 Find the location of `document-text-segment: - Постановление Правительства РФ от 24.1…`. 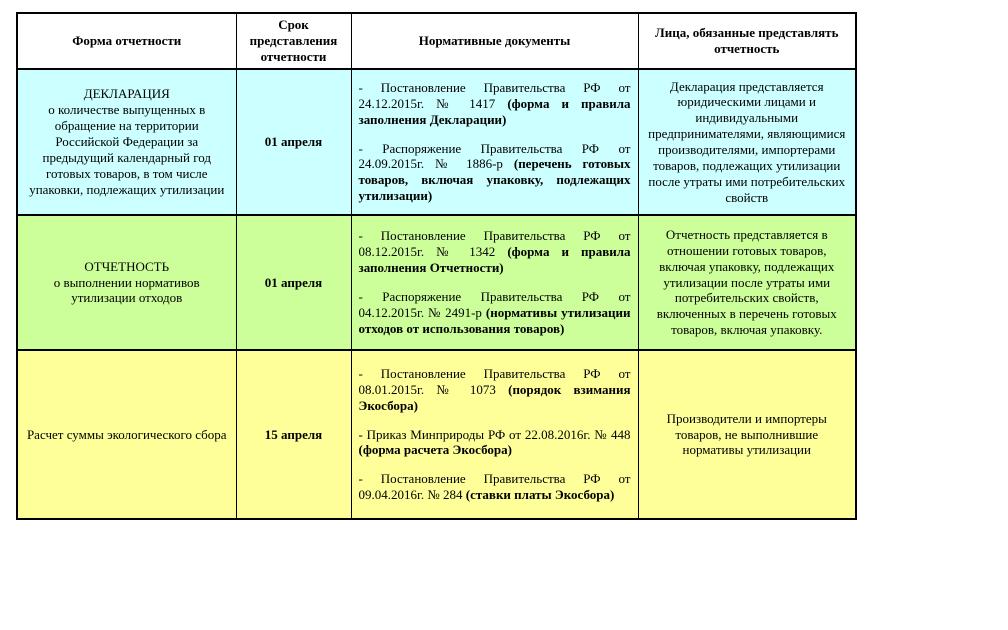

document-text-segment: - Постановление Правительства РФ от 24.1… is located at coordinates (494, 95).